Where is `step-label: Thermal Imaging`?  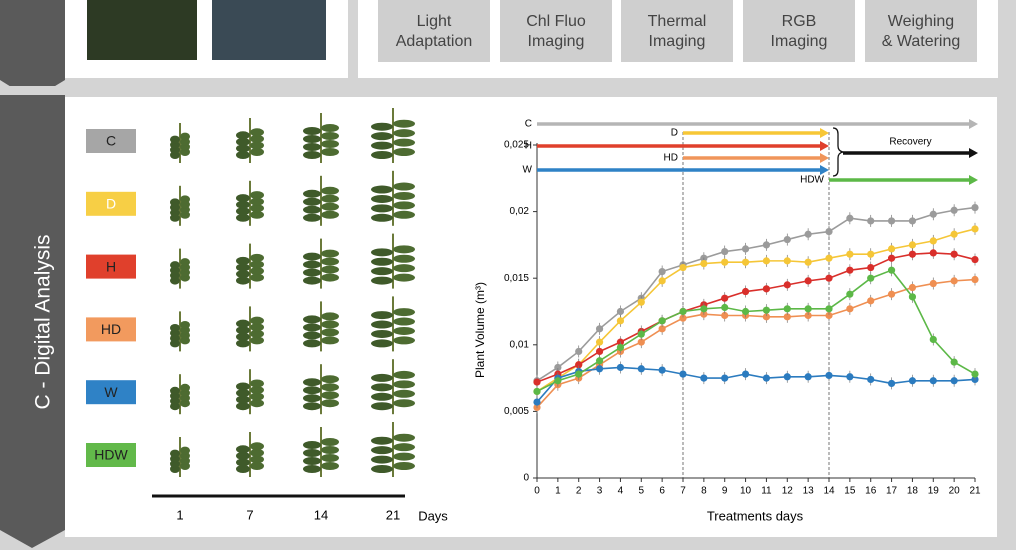 step-label: Thermal Imaging is located at coordinates (677, 31).